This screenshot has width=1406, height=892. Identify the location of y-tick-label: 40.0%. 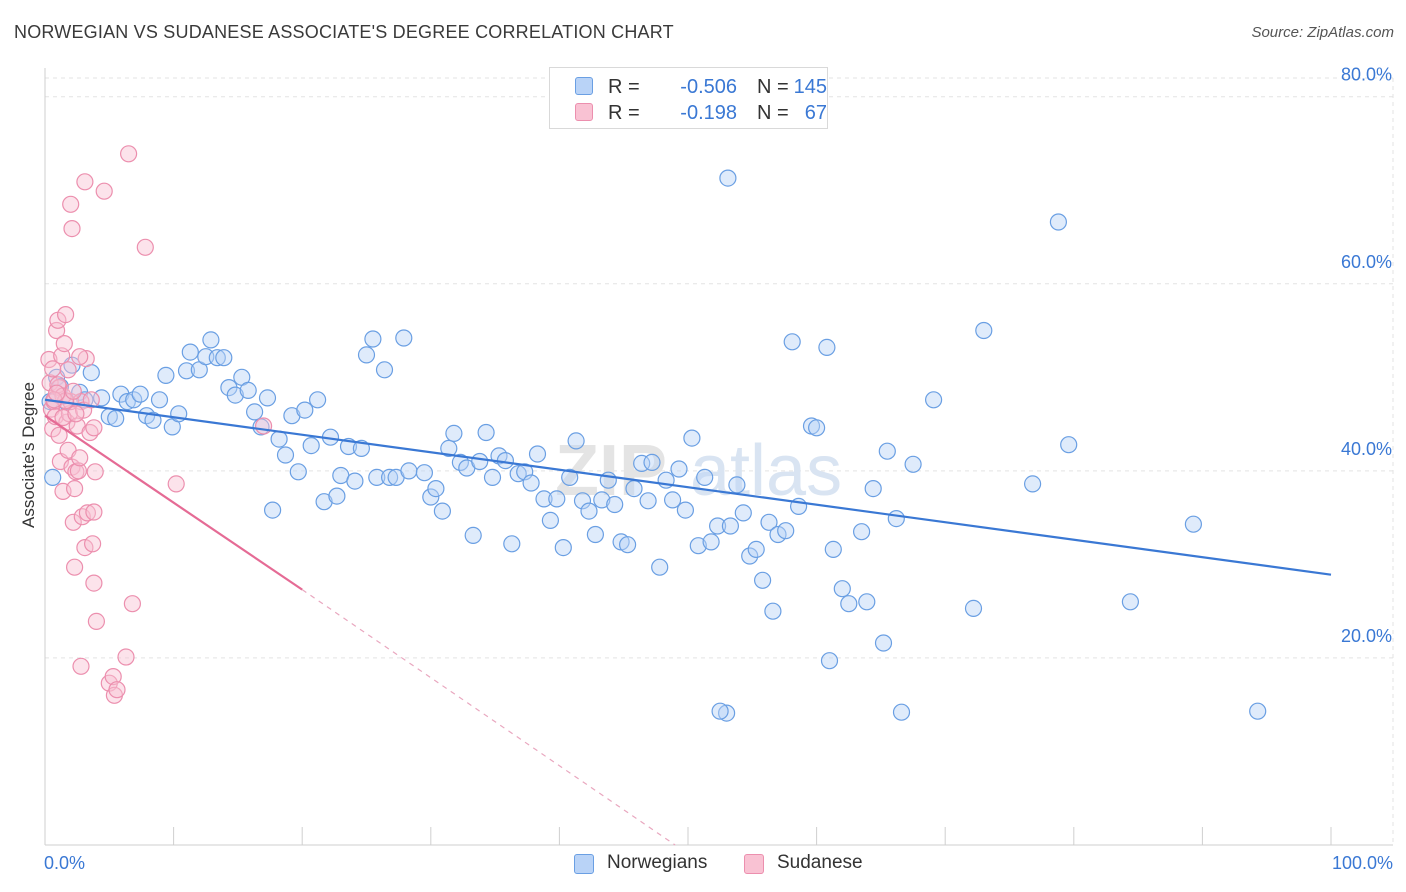
(1366, 449).